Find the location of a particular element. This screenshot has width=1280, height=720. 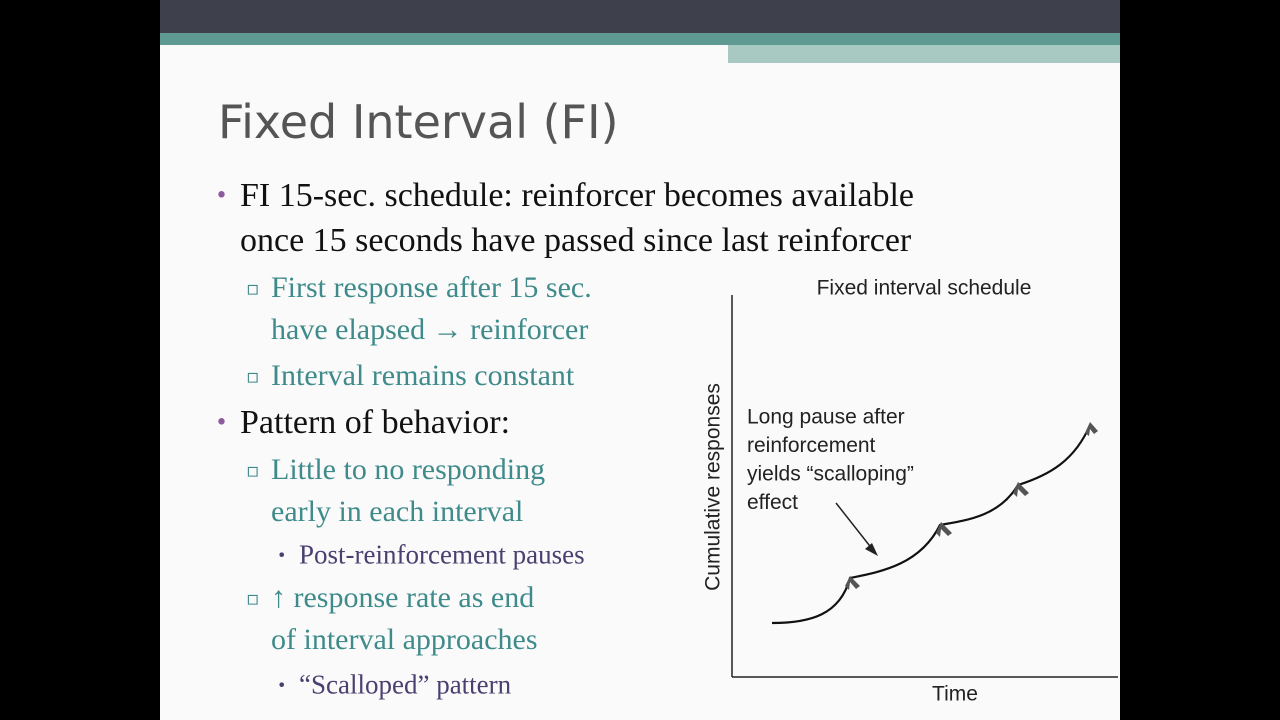

annotation-arrowhead is located at coordinates (871, 549).